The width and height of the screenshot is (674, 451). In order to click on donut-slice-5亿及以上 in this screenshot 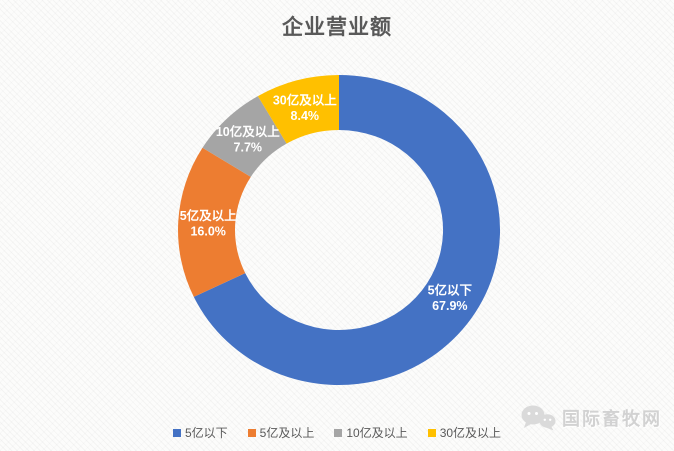, I will do `click(214, 222)`.